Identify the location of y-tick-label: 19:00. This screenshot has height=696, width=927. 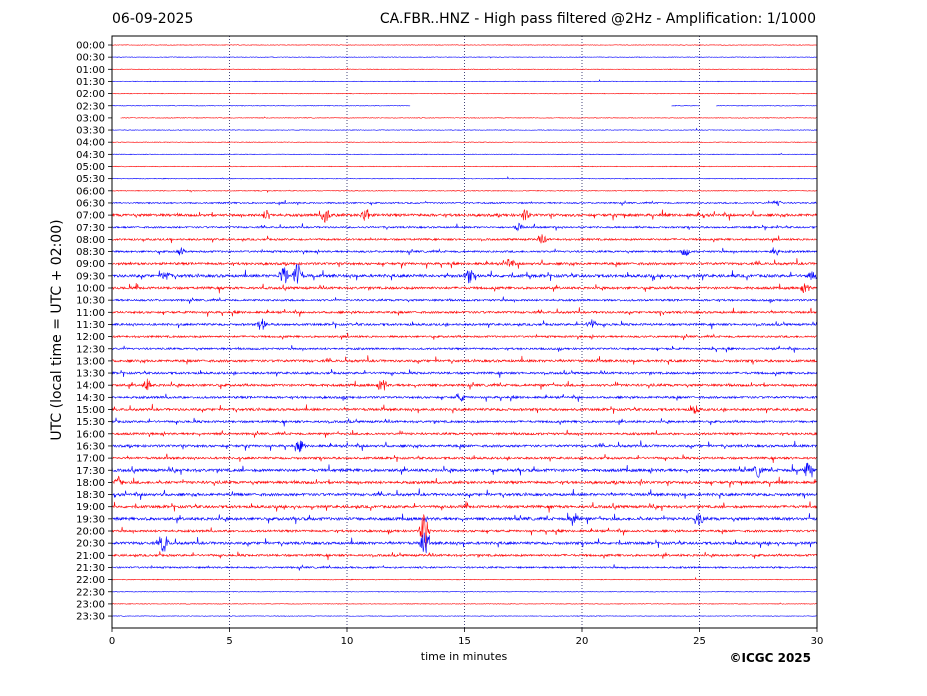
(90, 507).